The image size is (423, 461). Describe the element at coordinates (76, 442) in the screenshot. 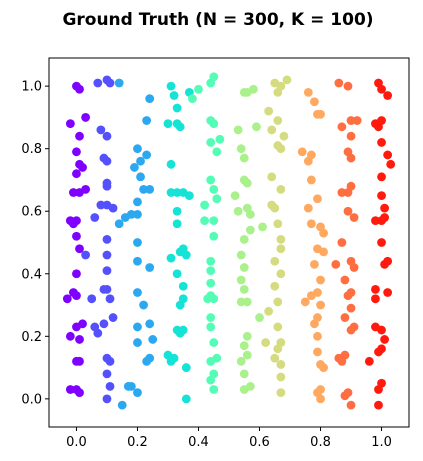

I see `x-tick-label: 0.0` at that location.